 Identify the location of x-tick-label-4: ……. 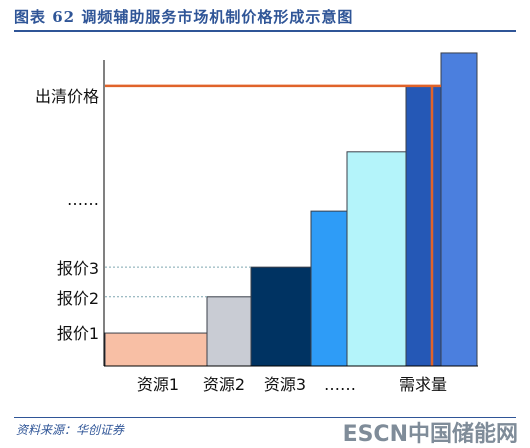
(340, 384).